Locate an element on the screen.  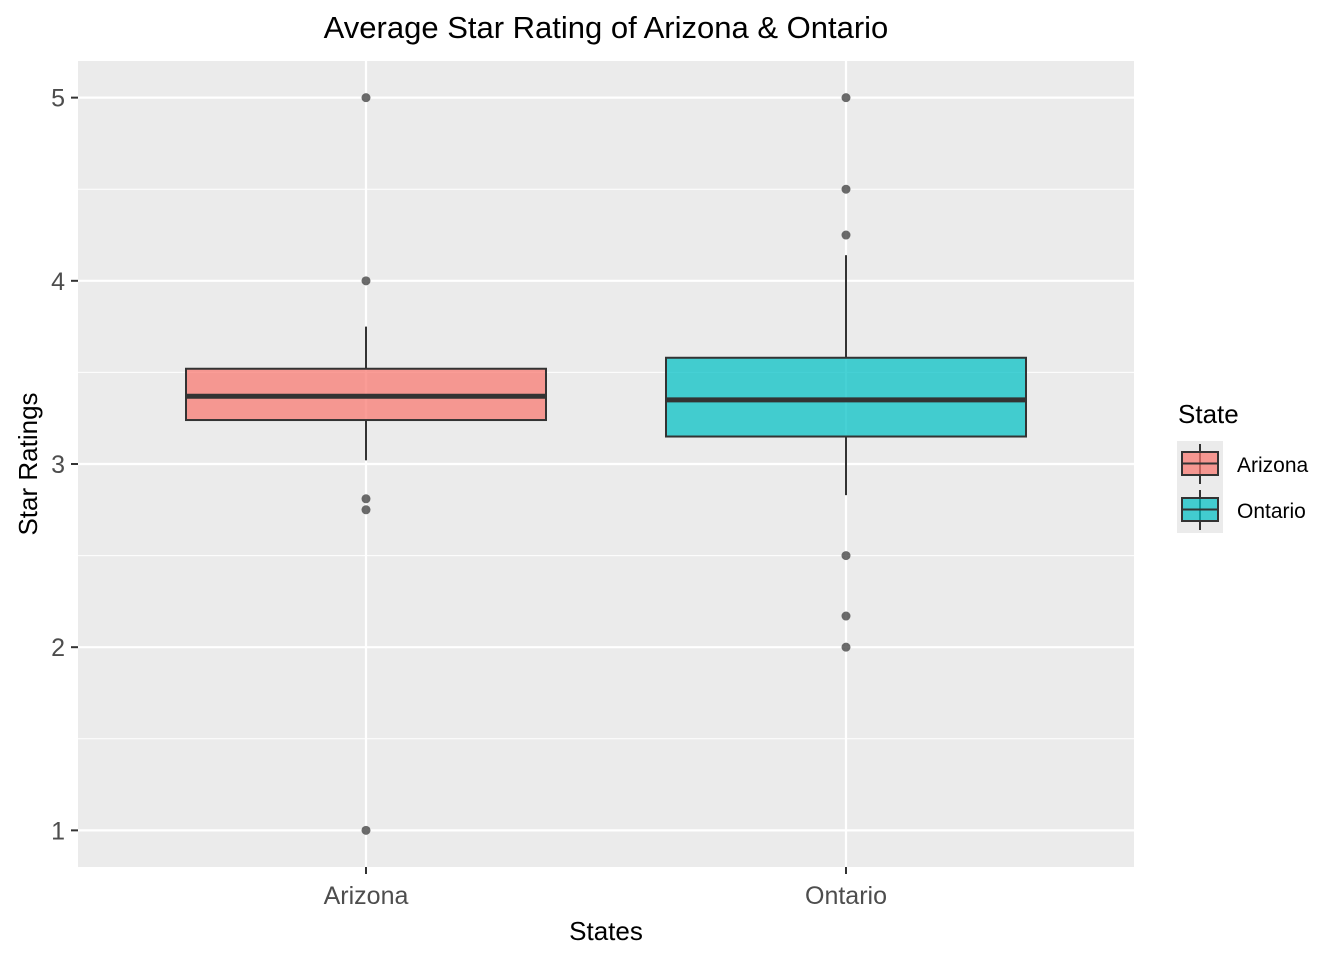
y-tick-label: 2 is located at coordinates (58, 648).